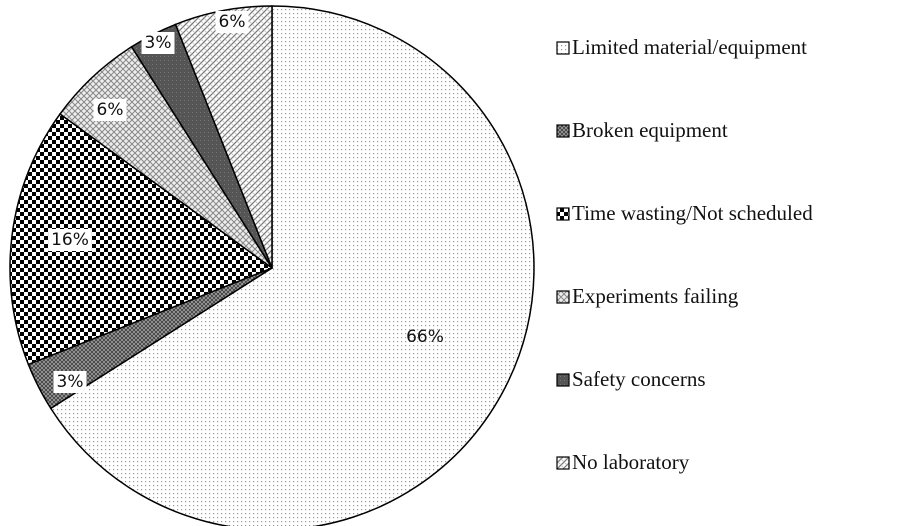 The width and height of the screenshot is (898, 526). I want to click on data-label-text: 16%, so click(70, 240).